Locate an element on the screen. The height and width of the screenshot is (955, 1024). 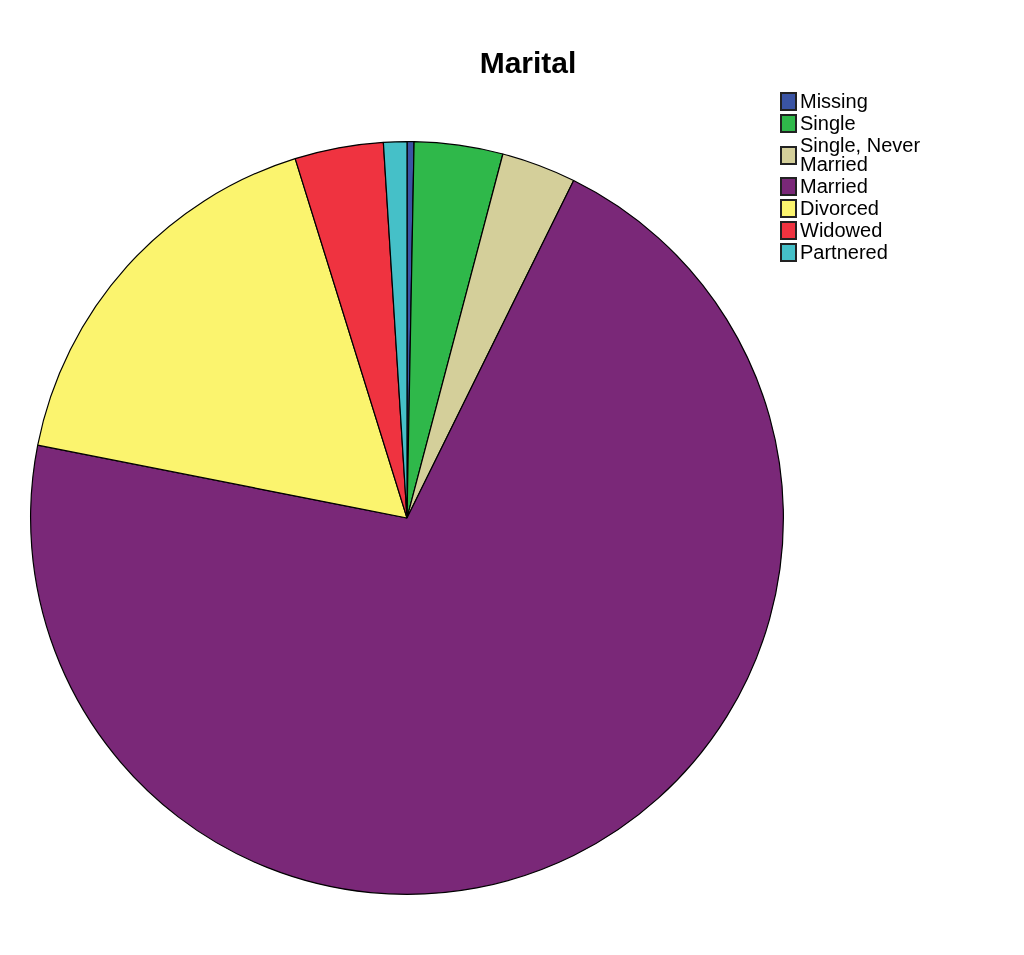
legend-label: Single is located at coordinates (828, 123).